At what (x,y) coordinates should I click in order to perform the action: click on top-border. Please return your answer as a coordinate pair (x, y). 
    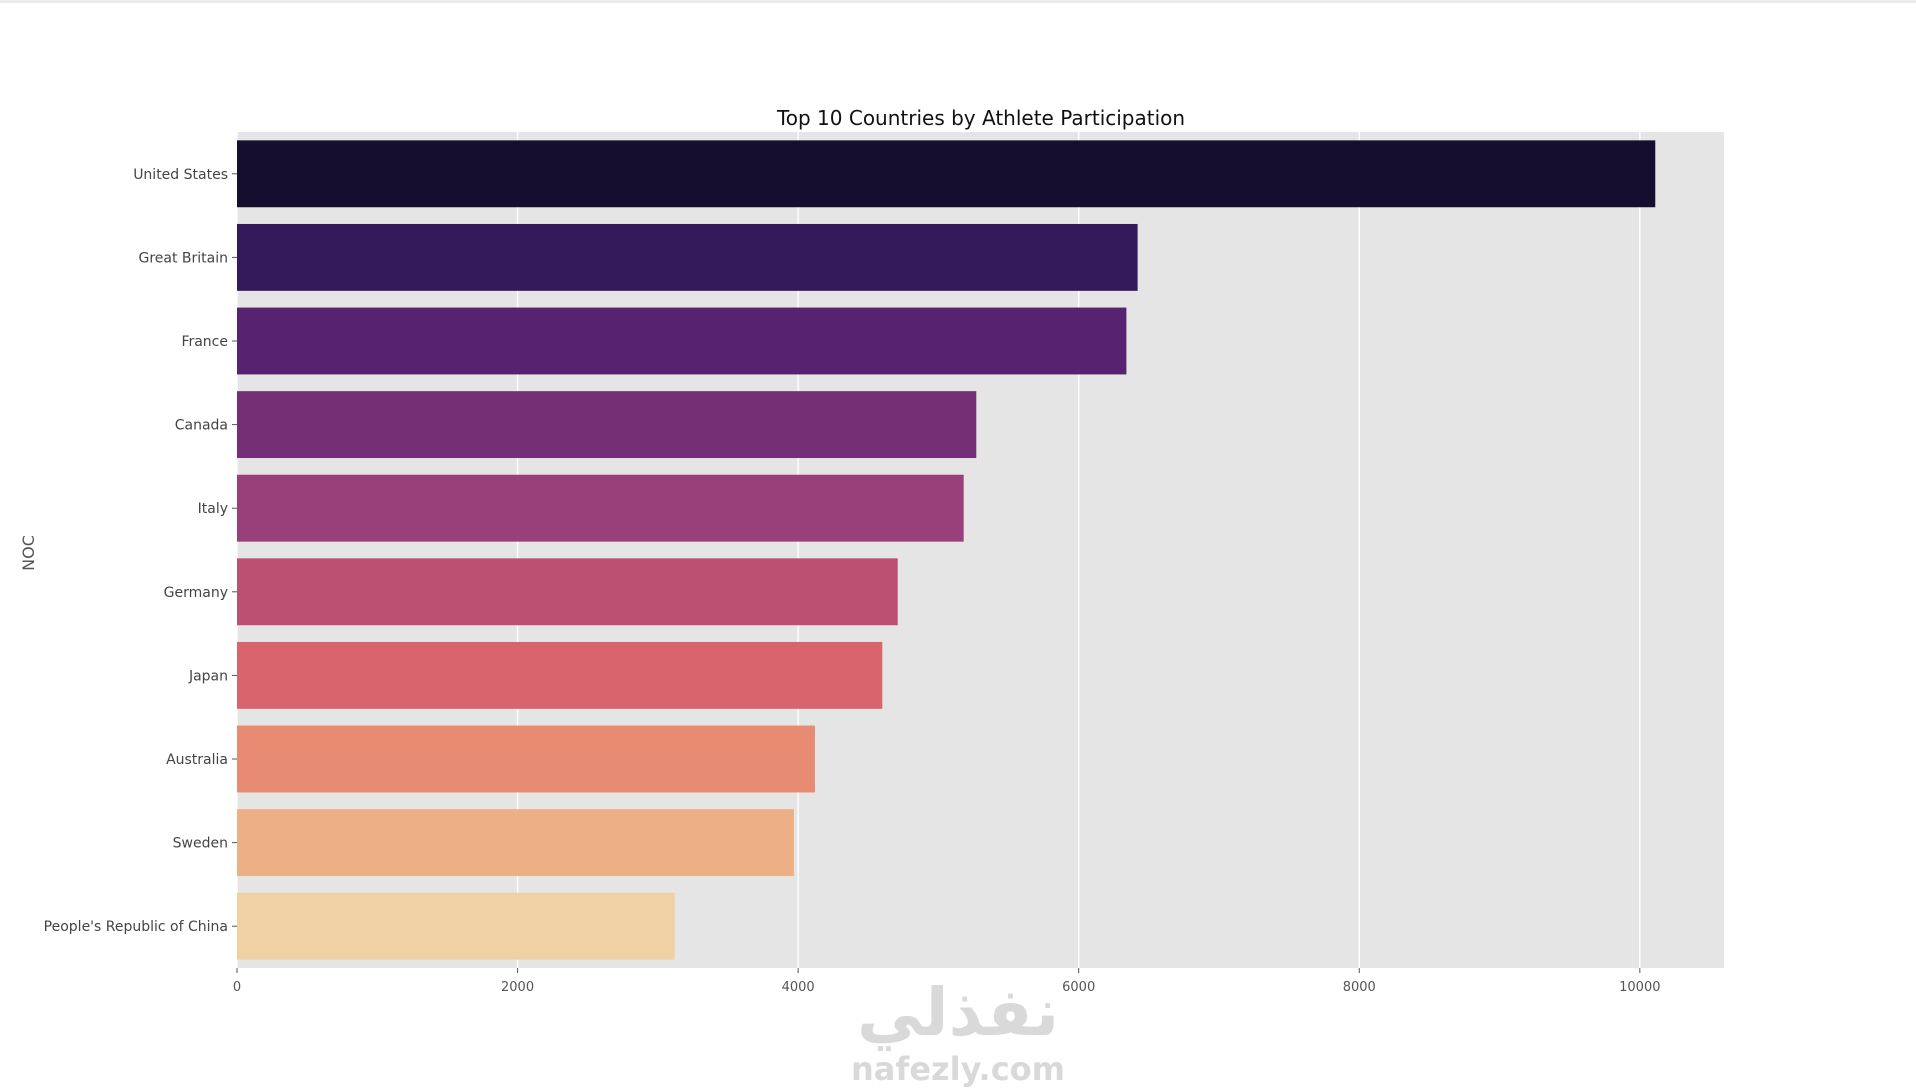
    Looking at the image, I should click on (958, 1).